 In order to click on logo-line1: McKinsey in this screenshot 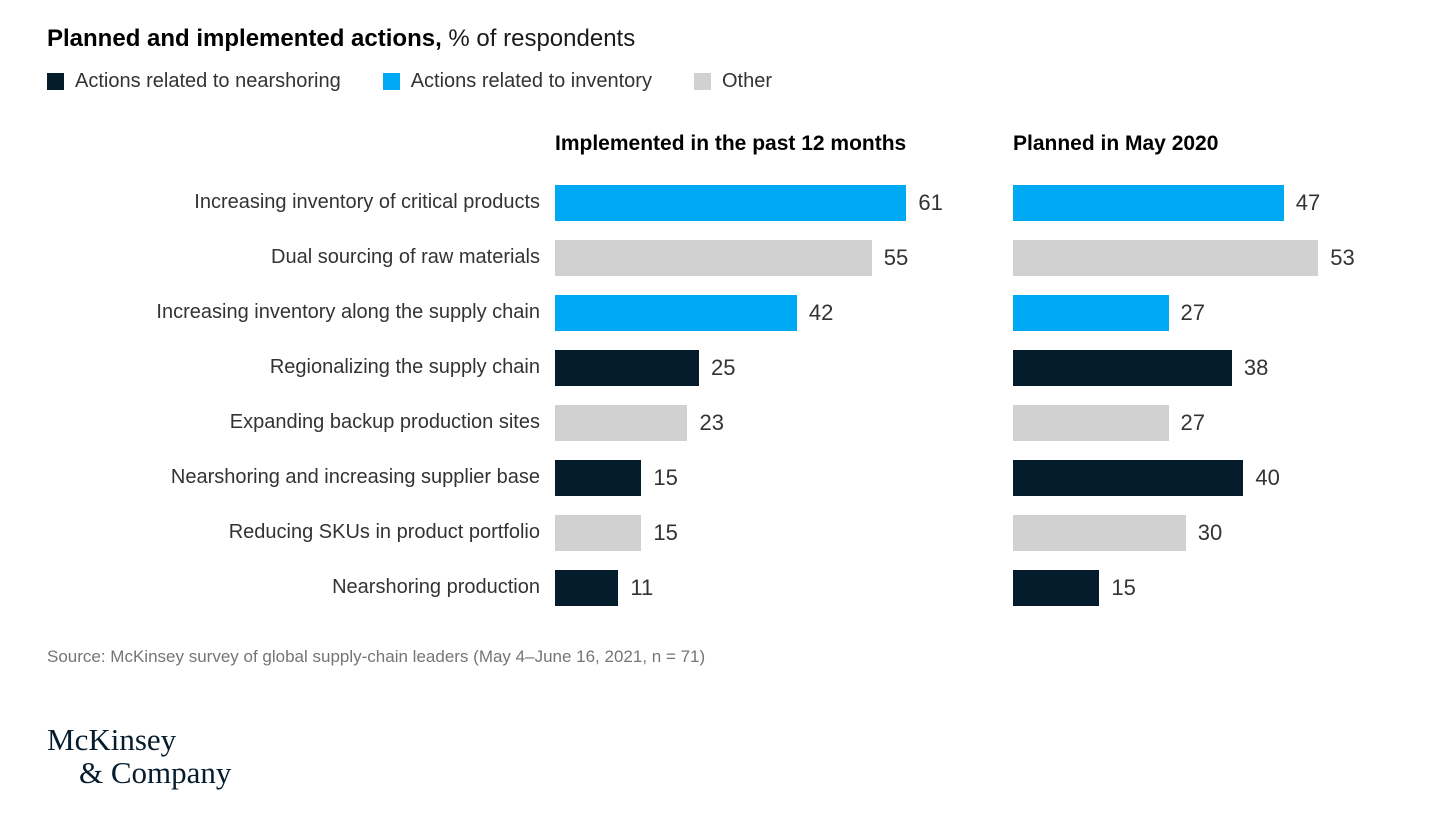, I will do `click(112, 739)`.